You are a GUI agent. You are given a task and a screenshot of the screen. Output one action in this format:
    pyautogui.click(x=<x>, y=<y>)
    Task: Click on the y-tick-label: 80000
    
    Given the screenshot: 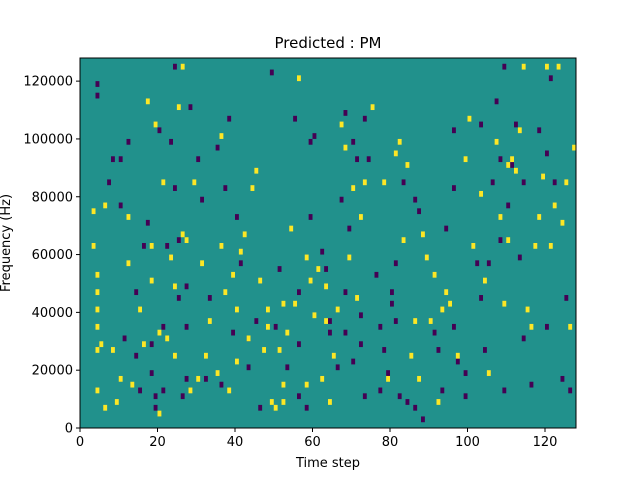 What is the action you would take?
    pyautogui.click(x=52, y=197)
    